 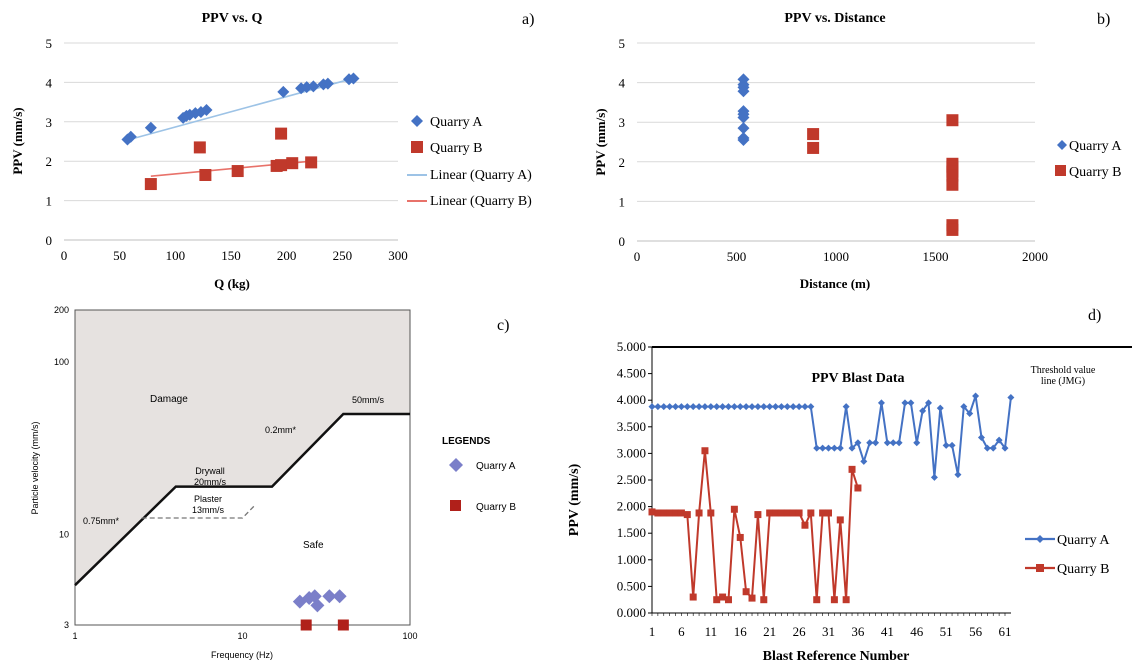 I want to click on chart-c-xtick-label: 1, so click(x=74, y=636).